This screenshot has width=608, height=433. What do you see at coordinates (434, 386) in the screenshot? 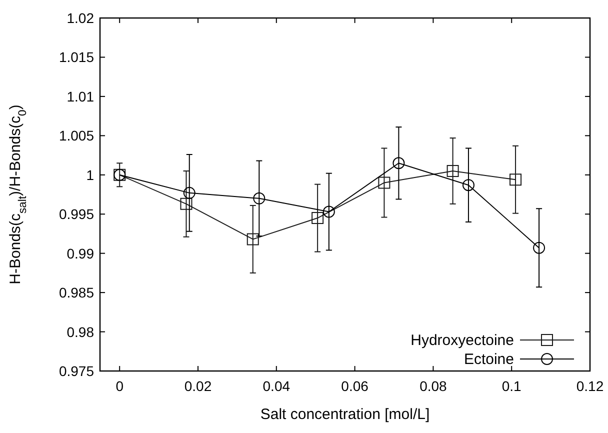
I see `x-tick-label: 0.08` at bounding box center [434, 386].